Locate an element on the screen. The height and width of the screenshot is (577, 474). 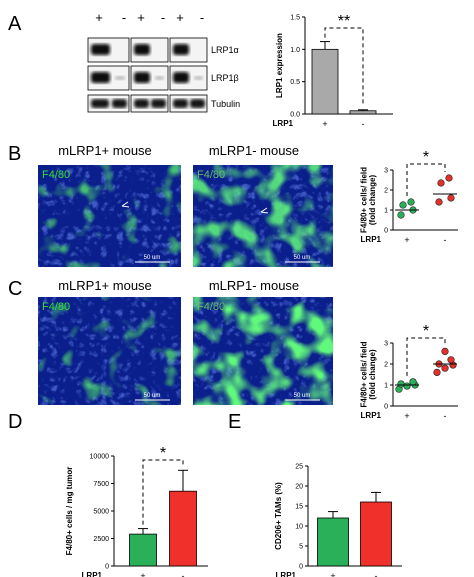
y-tick-label: 7500 is located at coordinates (101, 484).